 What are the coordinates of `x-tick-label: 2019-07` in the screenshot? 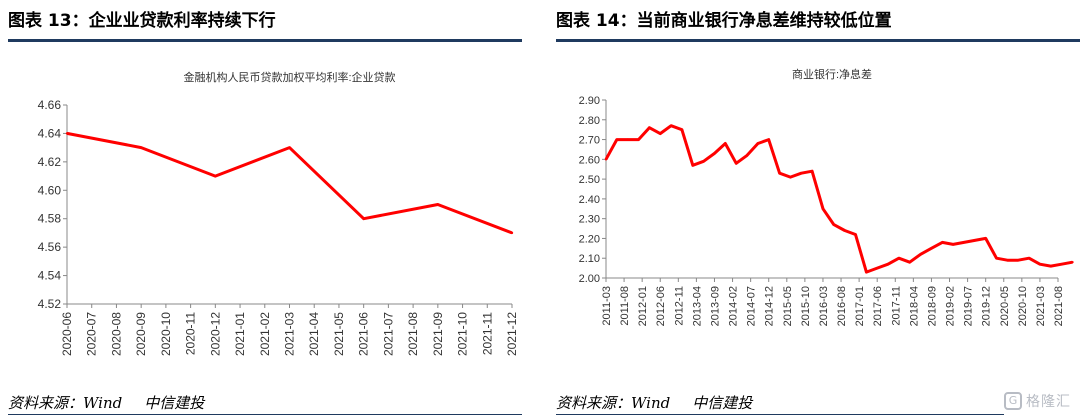 It's located at (969, 306).